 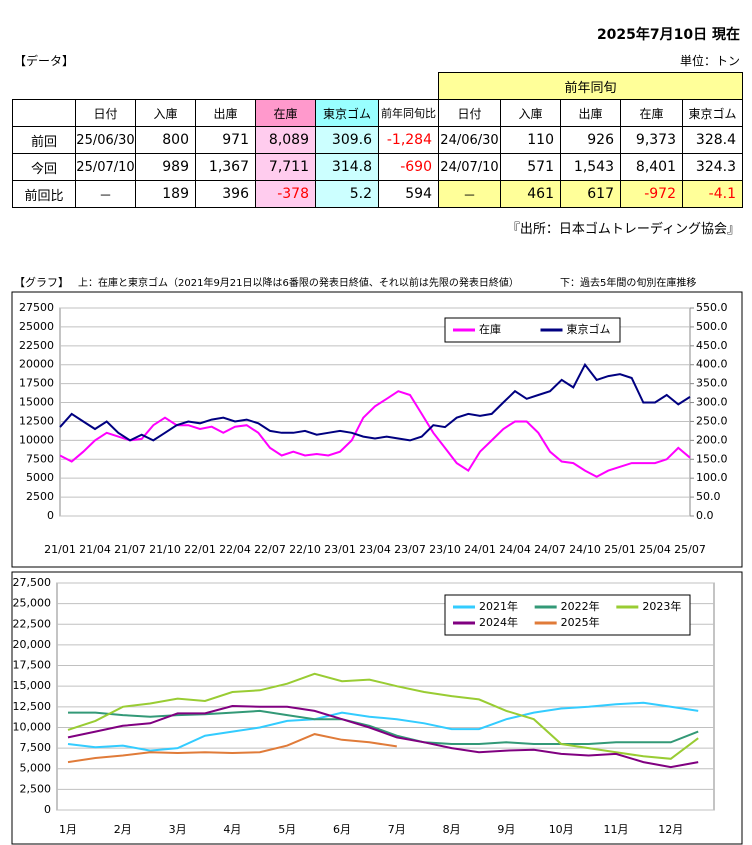 I want to click on y2-tick-label: 350.0, so click(x=712, y=383).